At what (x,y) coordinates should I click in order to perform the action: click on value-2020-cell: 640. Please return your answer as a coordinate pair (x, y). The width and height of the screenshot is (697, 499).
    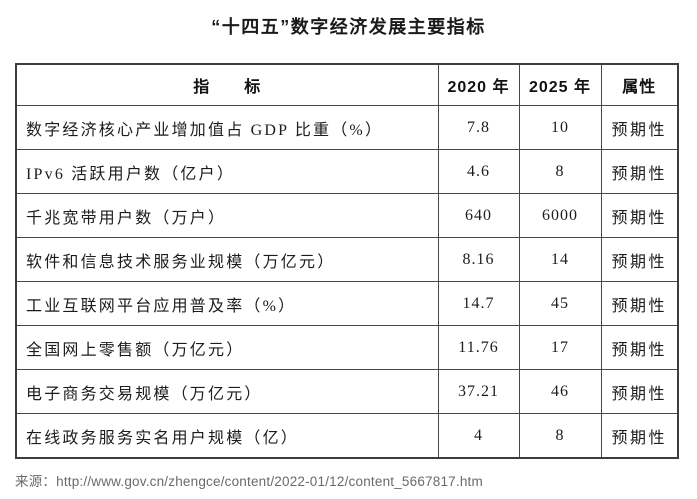
    Looking at the image, I should click on (478, 215).